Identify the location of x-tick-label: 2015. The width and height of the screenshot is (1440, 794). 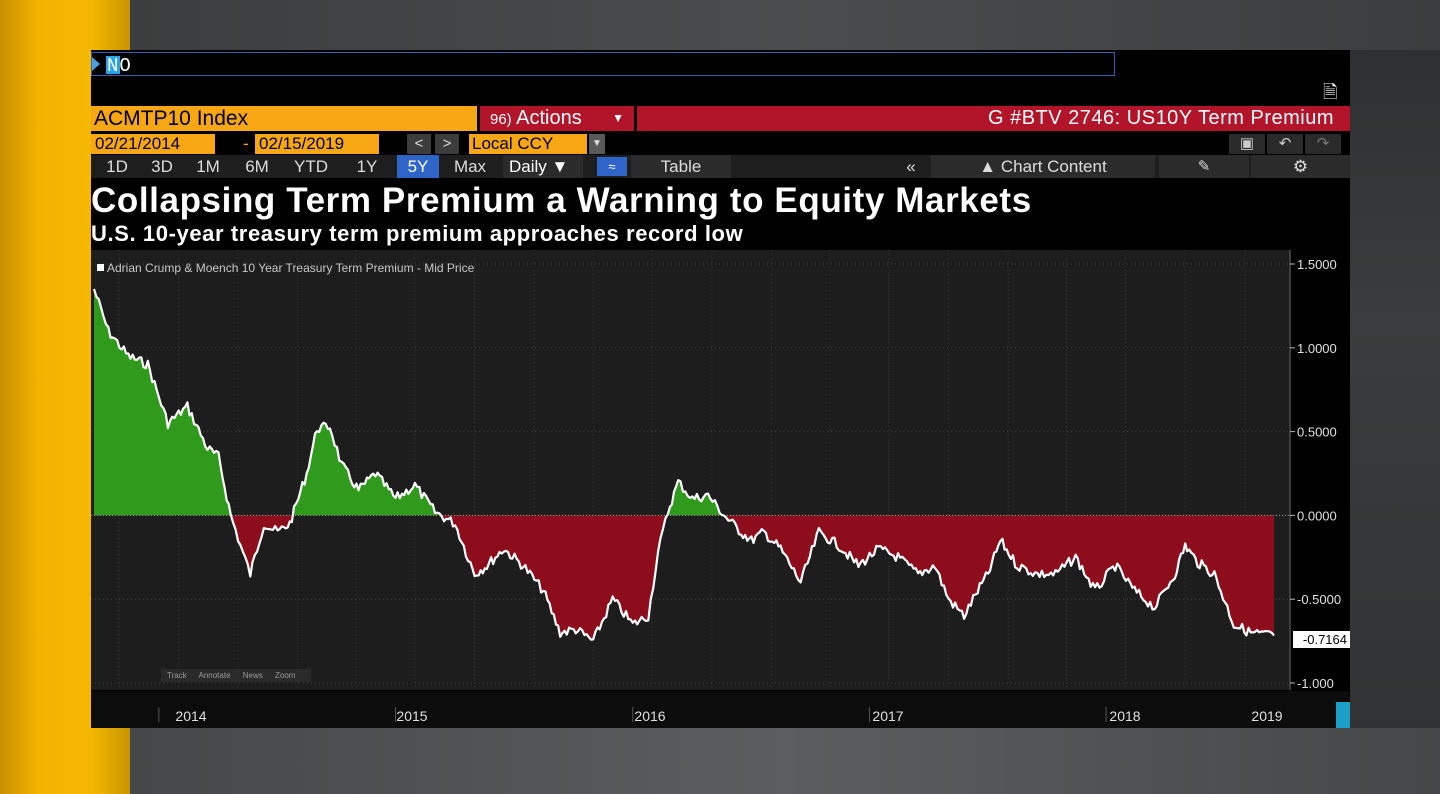
(411, 716).